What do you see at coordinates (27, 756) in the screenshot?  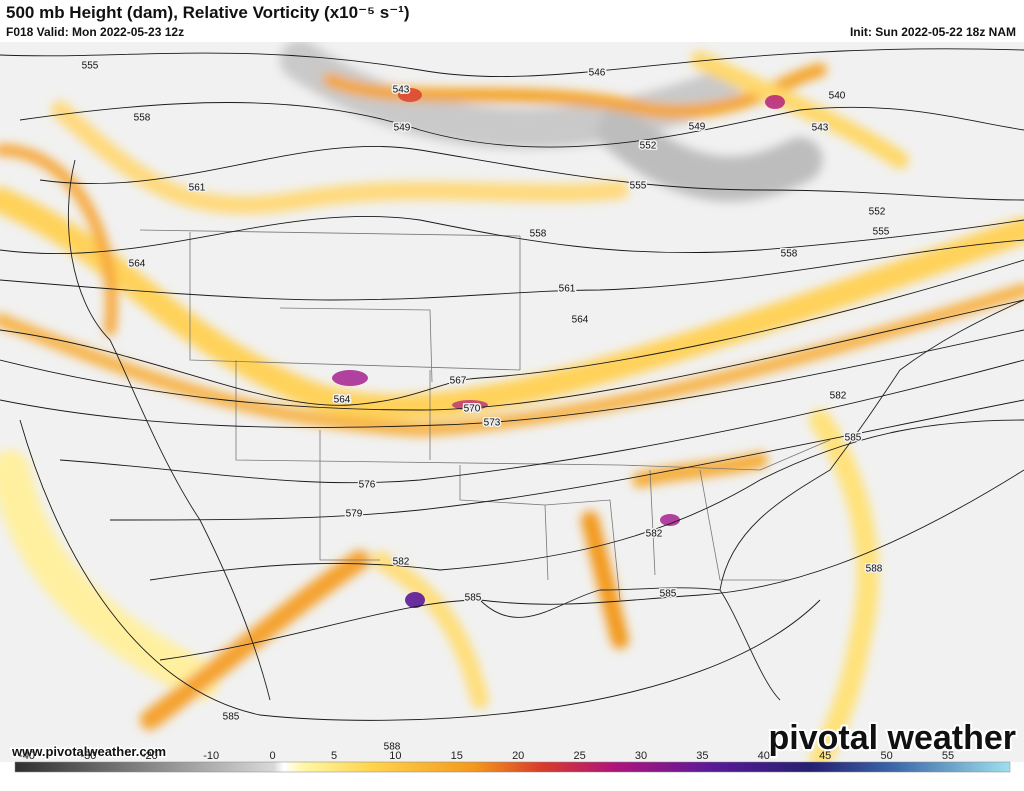 I see `colorbar-label: -40` at bounding box center [27, 756].